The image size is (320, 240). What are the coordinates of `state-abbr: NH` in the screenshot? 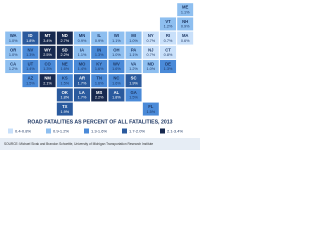 It's located at (185, 21).